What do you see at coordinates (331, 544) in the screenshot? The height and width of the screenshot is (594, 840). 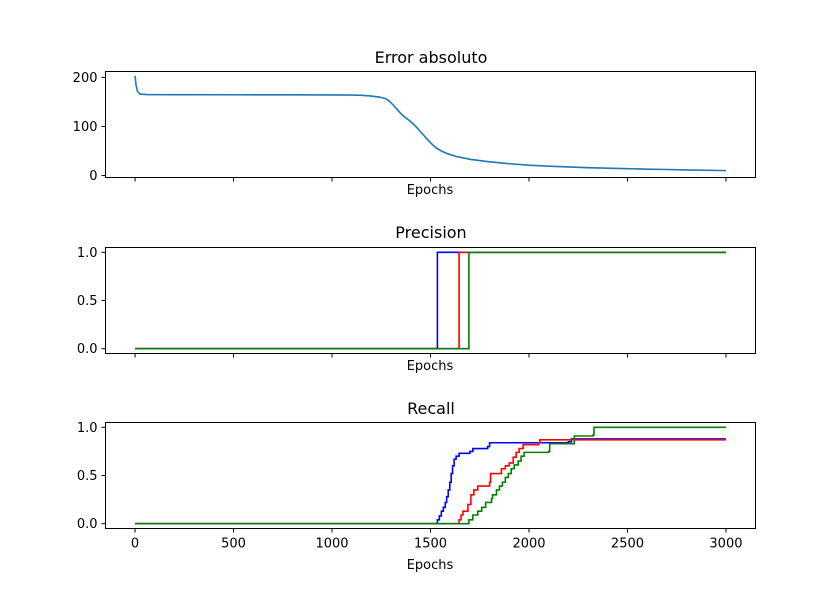 I see `x-tick-label: 1000` at bounding box center [331, 544].